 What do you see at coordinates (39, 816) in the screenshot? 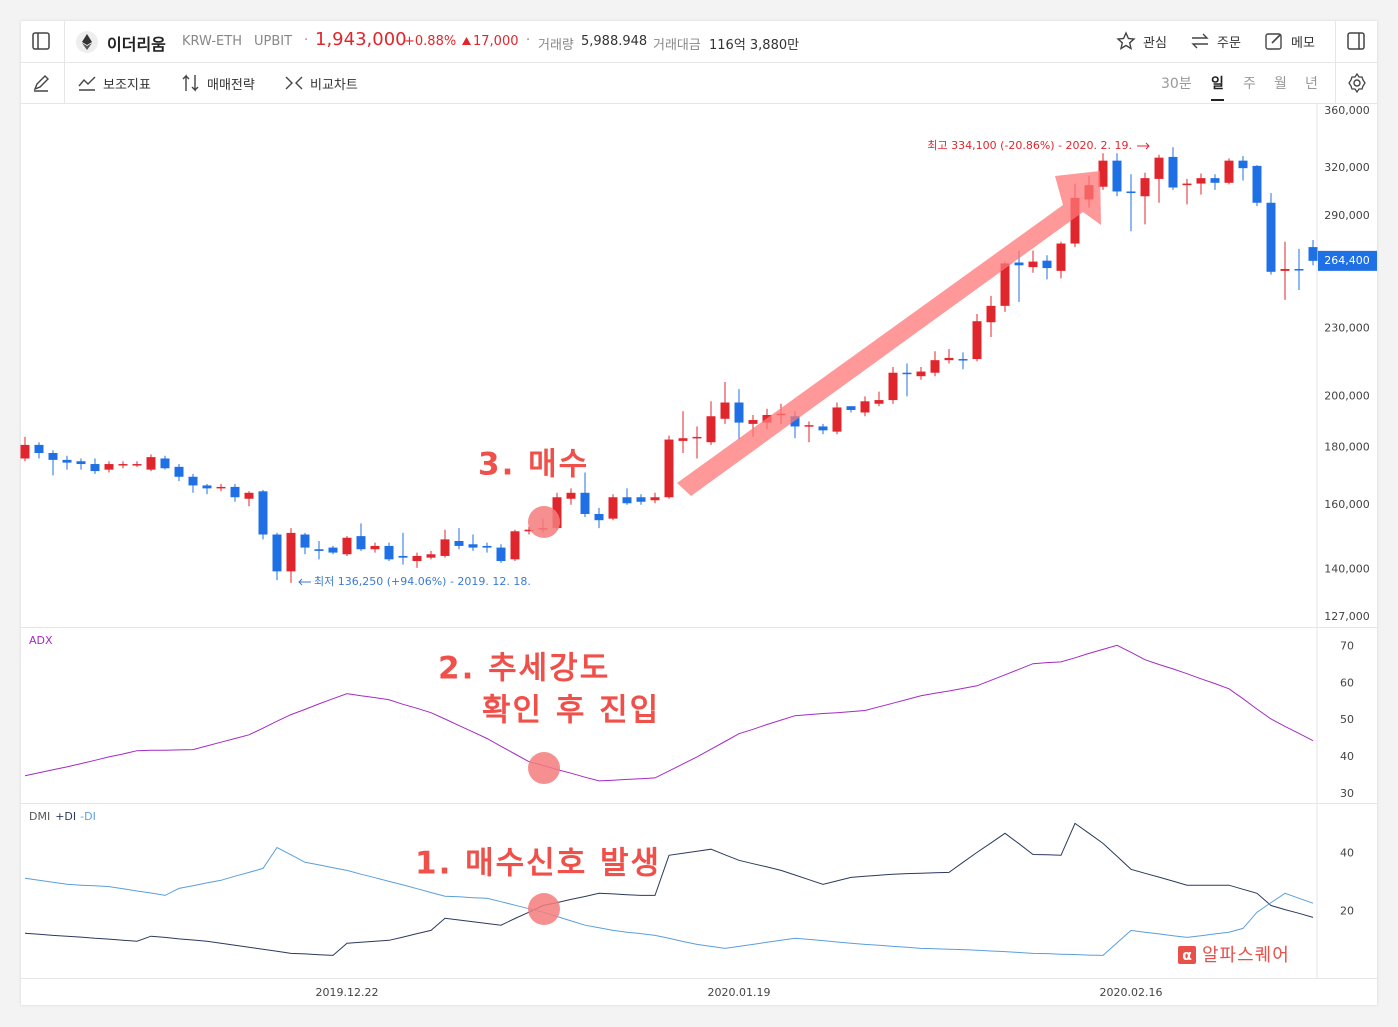
I see `panel-title: DMI` at bounding box center [39, 816].